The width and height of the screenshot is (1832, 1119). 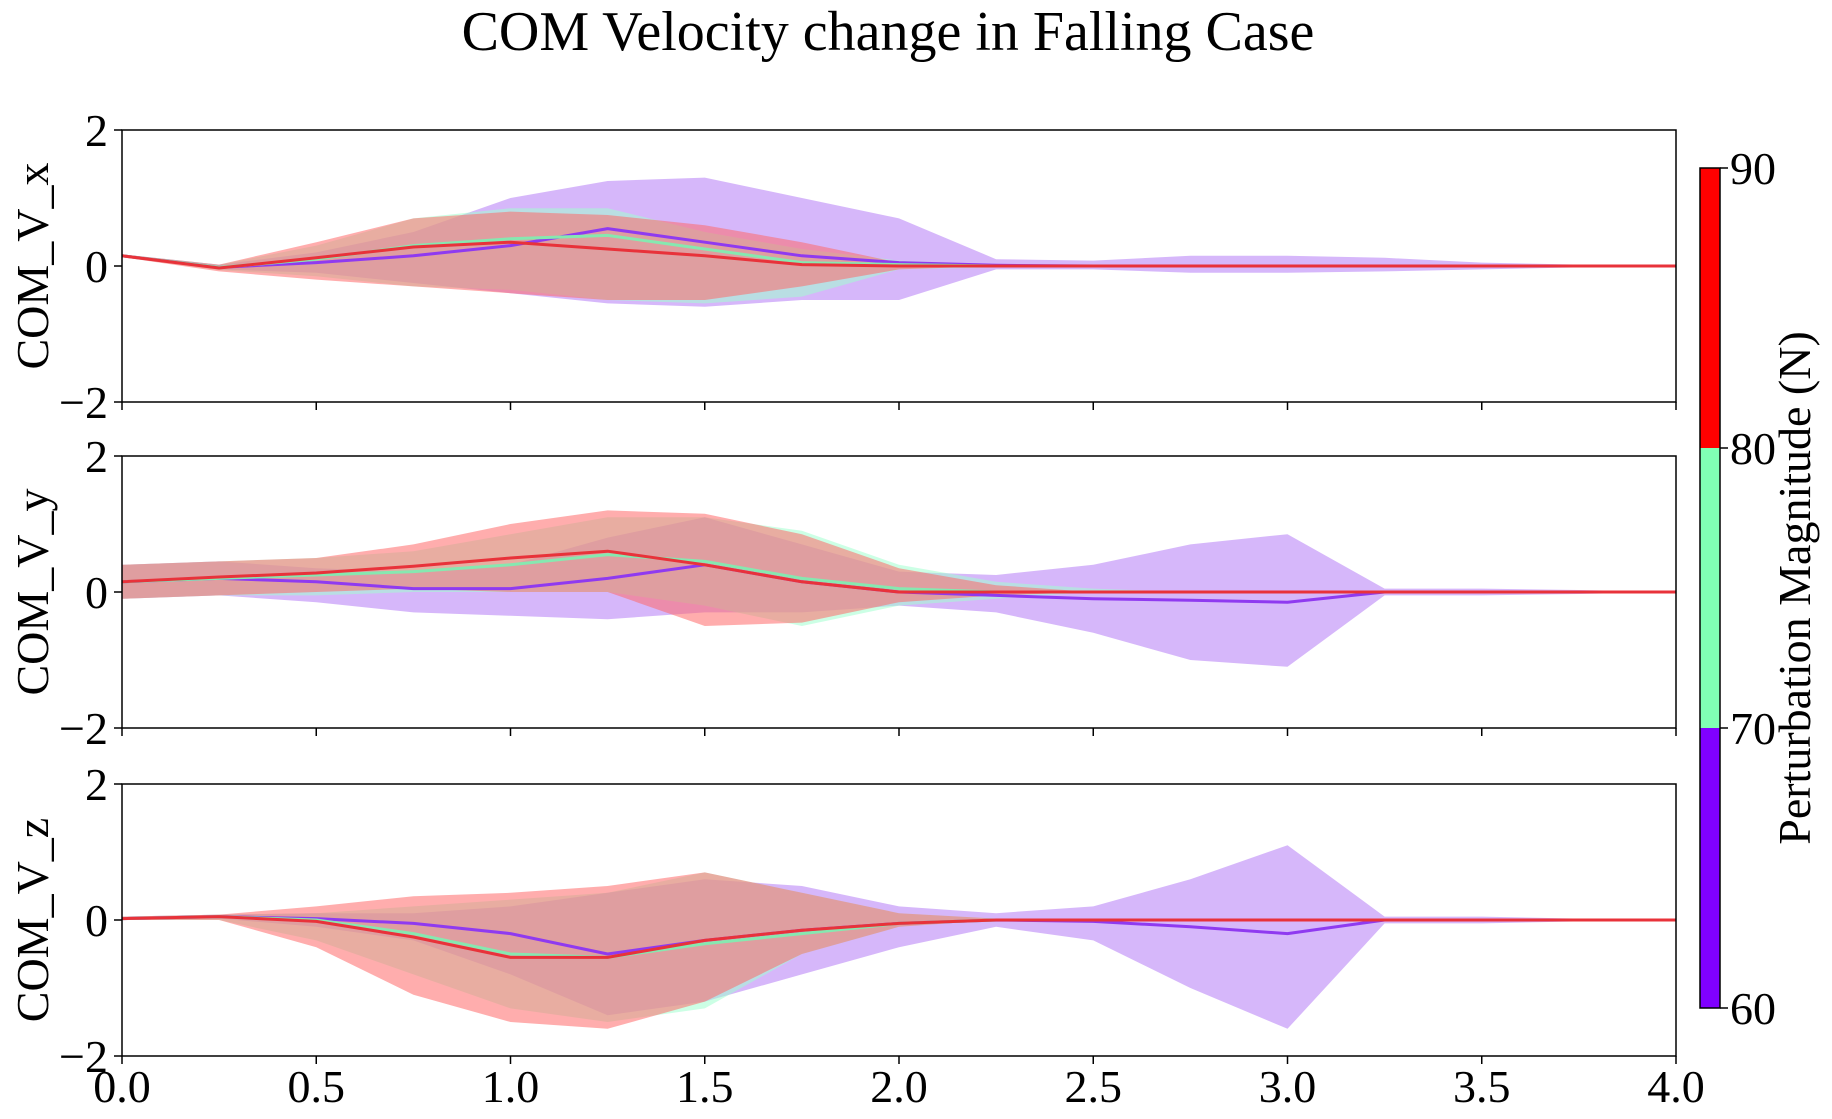 What do you see at coordinates (1753, 448) in the screenshot?
I see `colorbar-tick-label: 80` at bounding box center [1753, 448].